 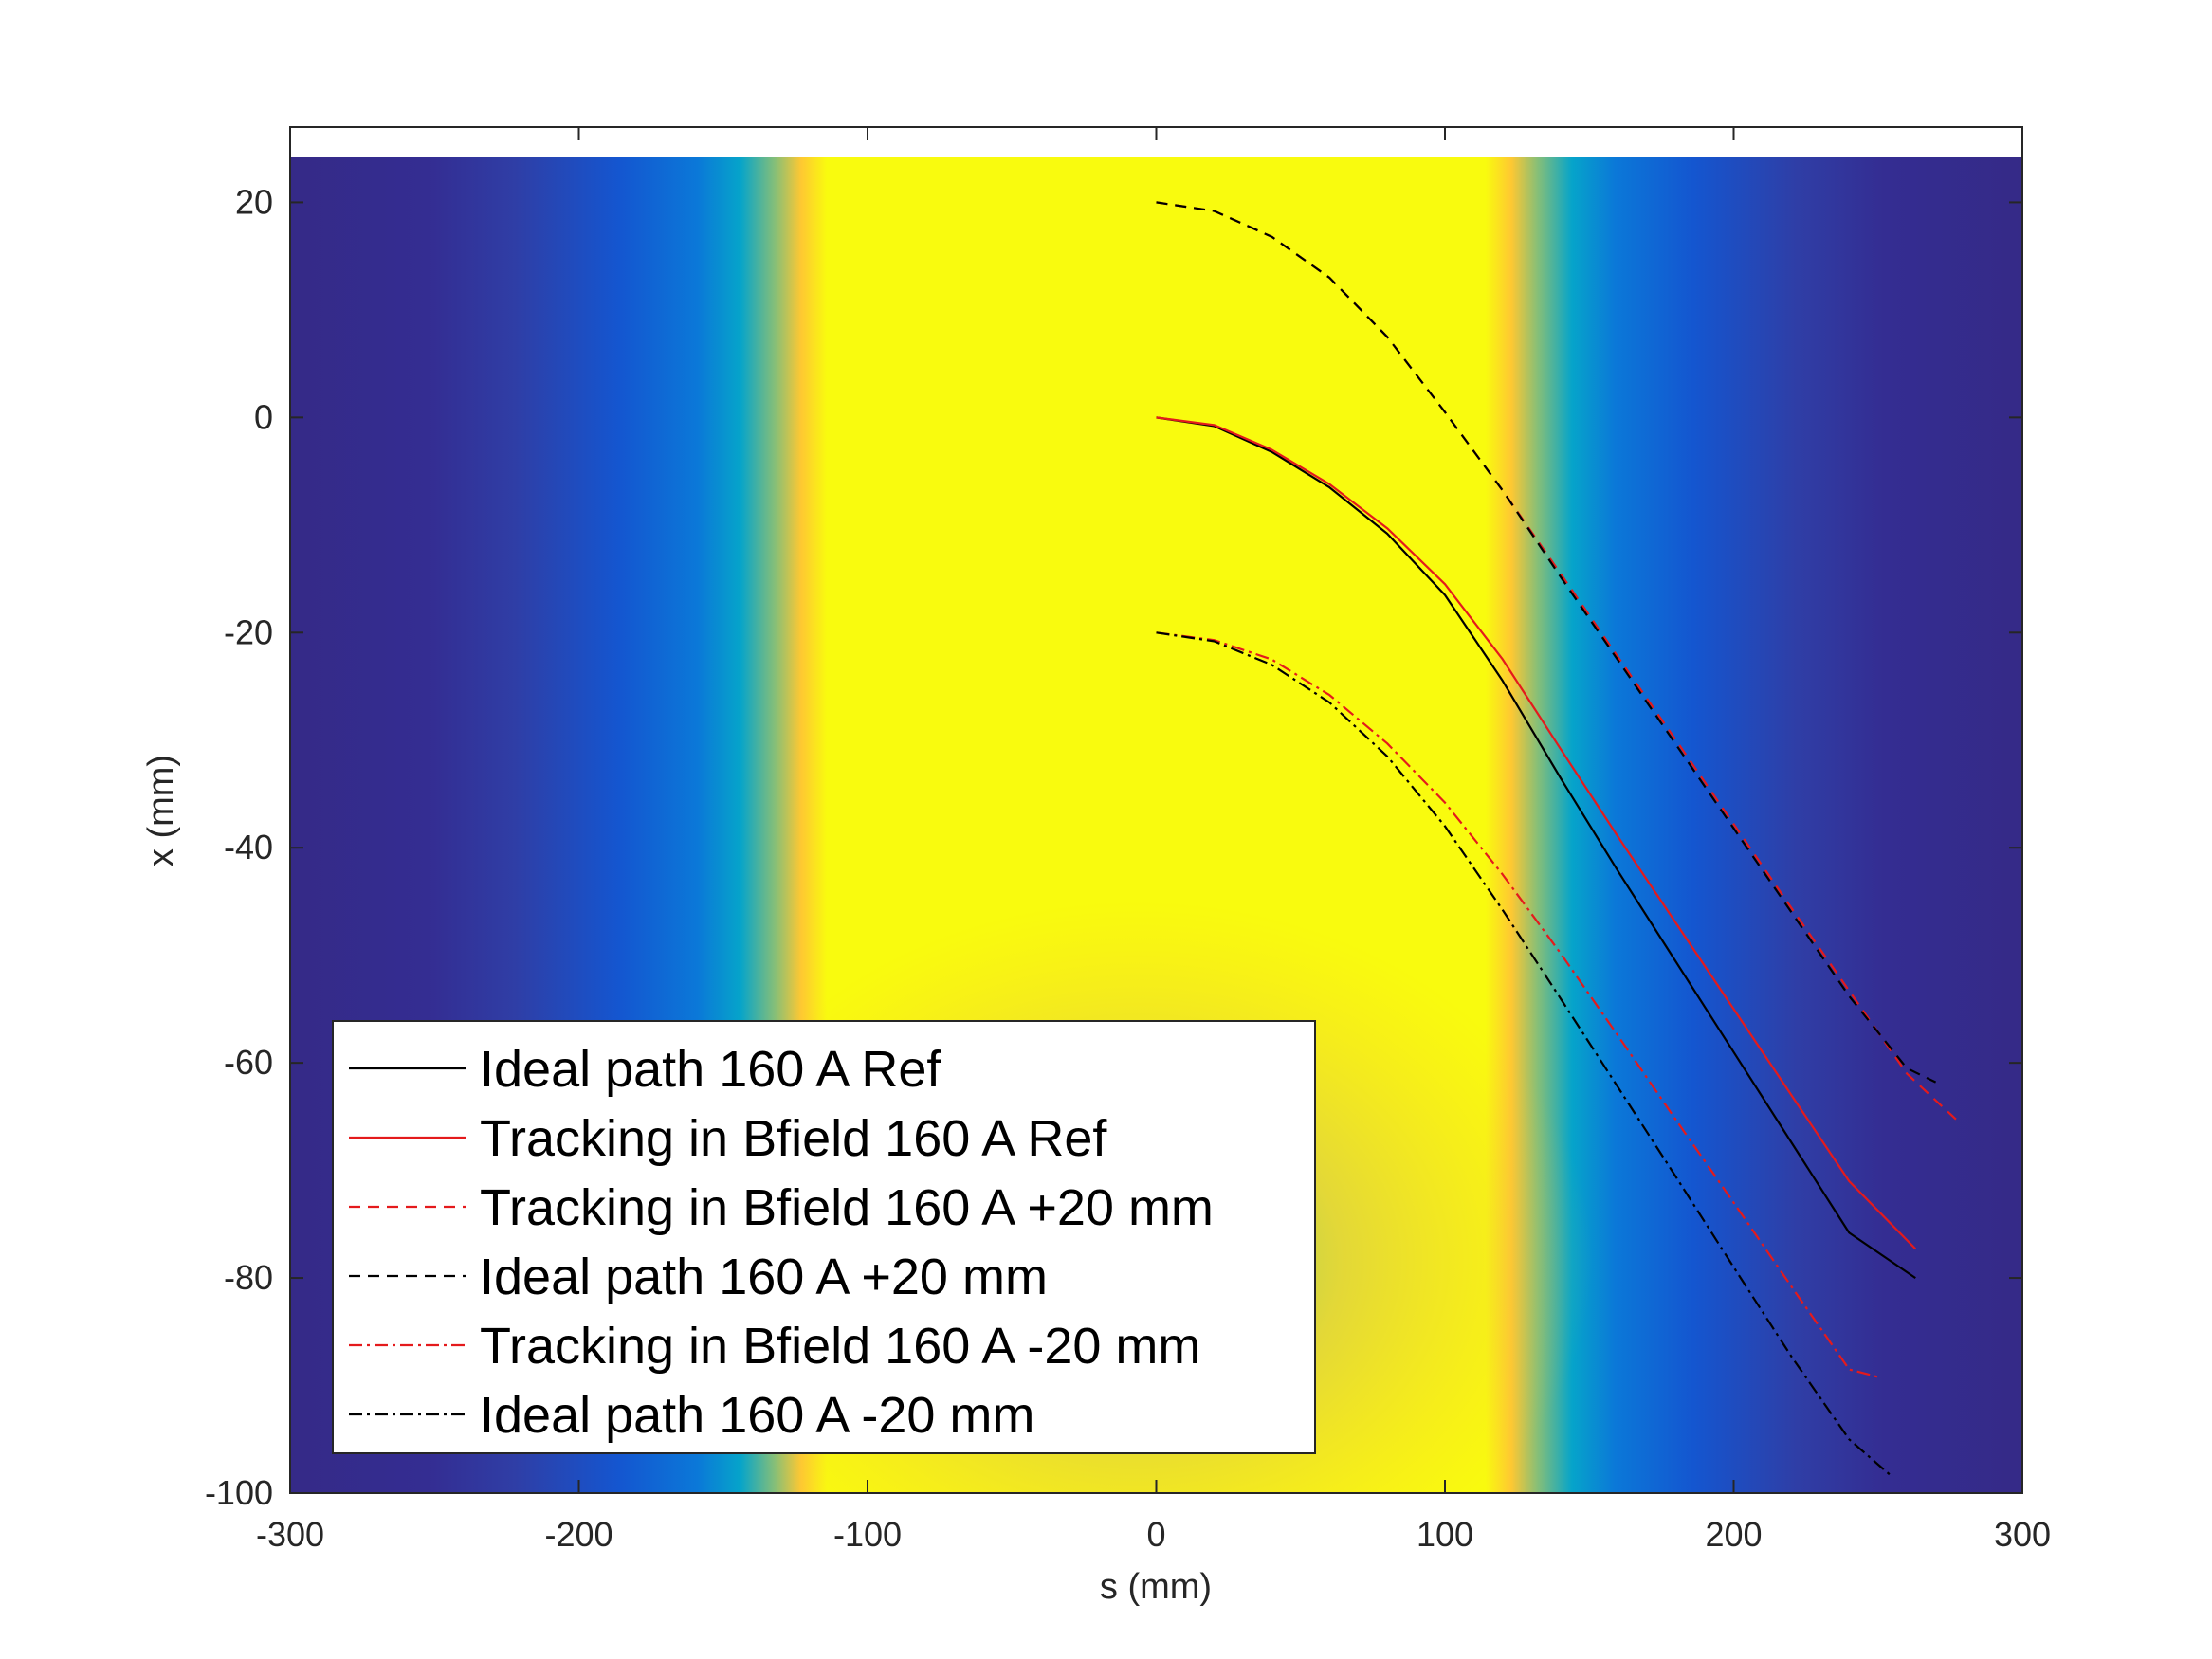 I want to click on x-tick-label: 100, so click(x=1445, y=1534).